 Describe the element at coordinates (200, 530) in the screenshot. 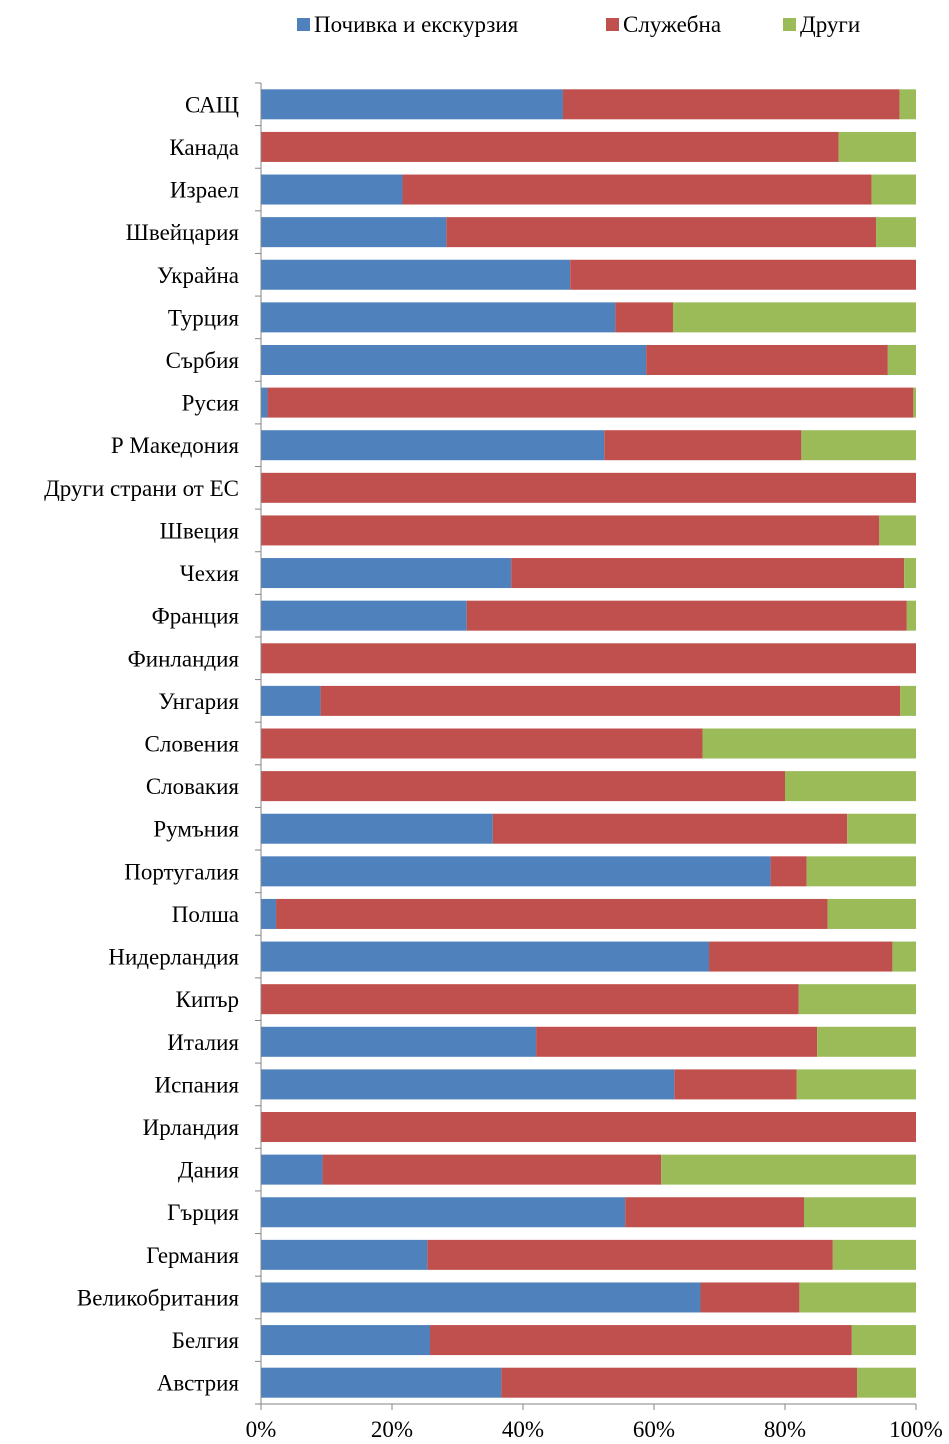

I see `category-label: Швеция` at that location.